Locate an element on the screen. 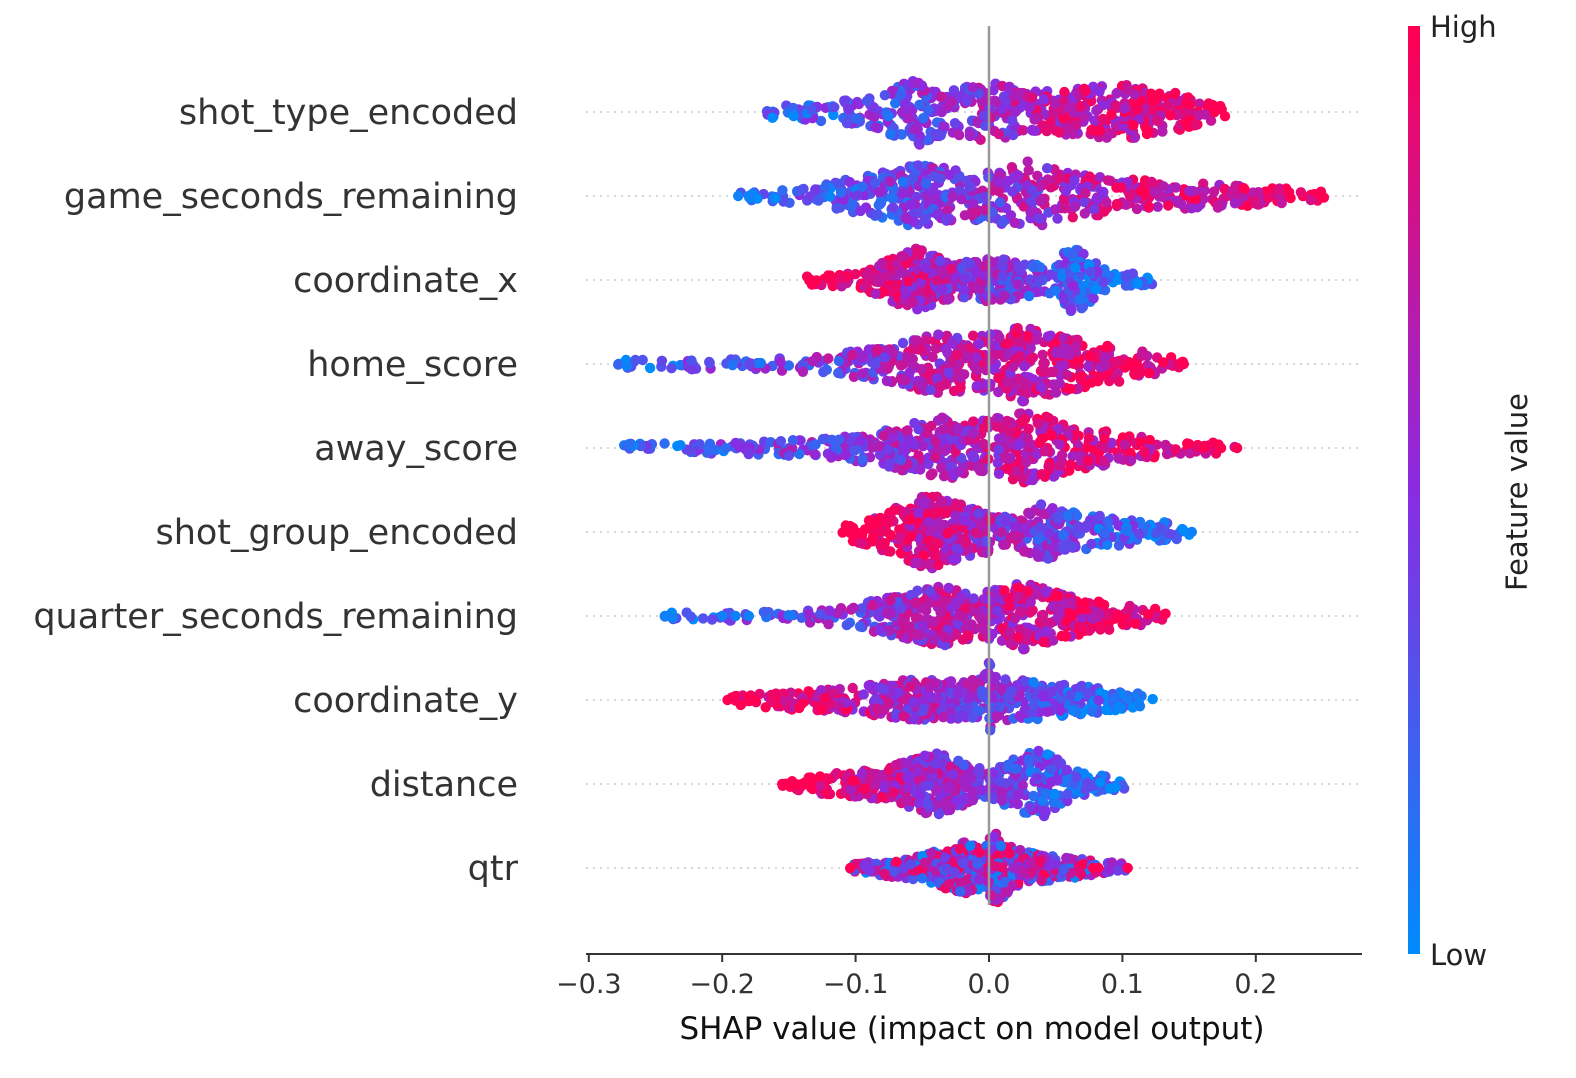  feature-label: qtr is located at coordinates (493, 869).